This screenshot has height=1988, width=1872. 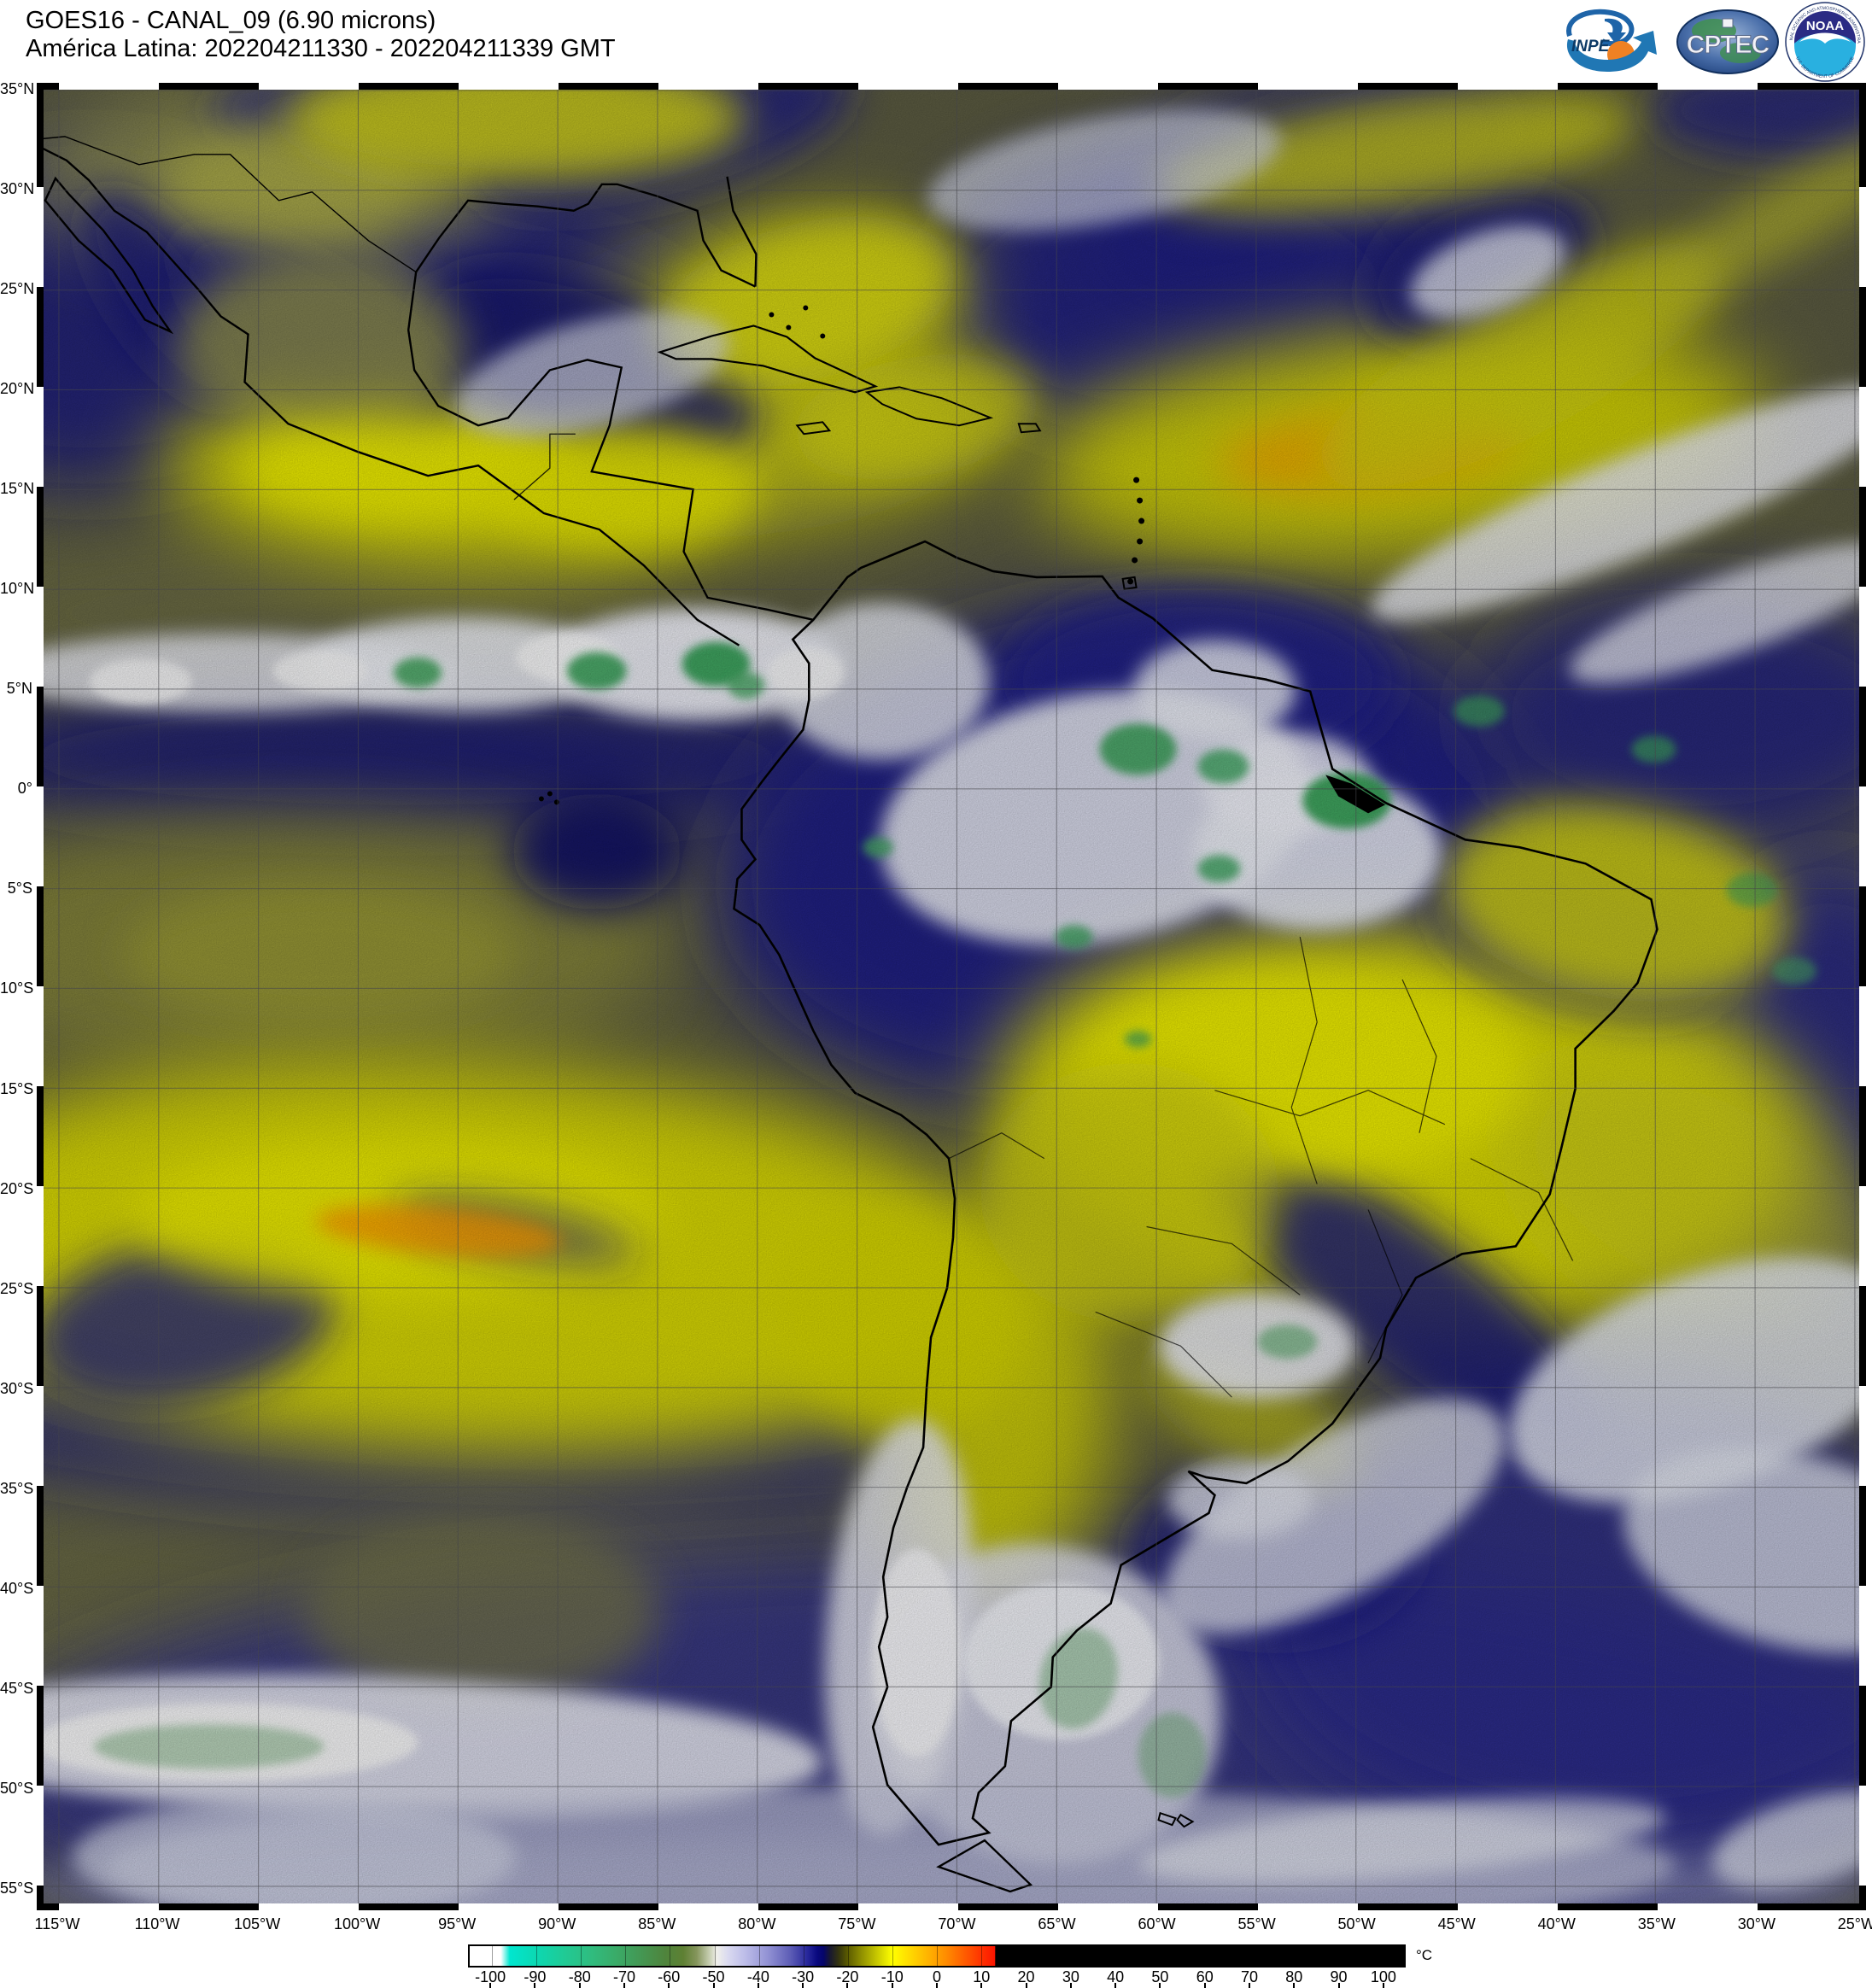 What do you see at coordinates (1157, 1923) in the screenshot?
I see `lon-label: 60°W` at bounding box center [1157, 1923].